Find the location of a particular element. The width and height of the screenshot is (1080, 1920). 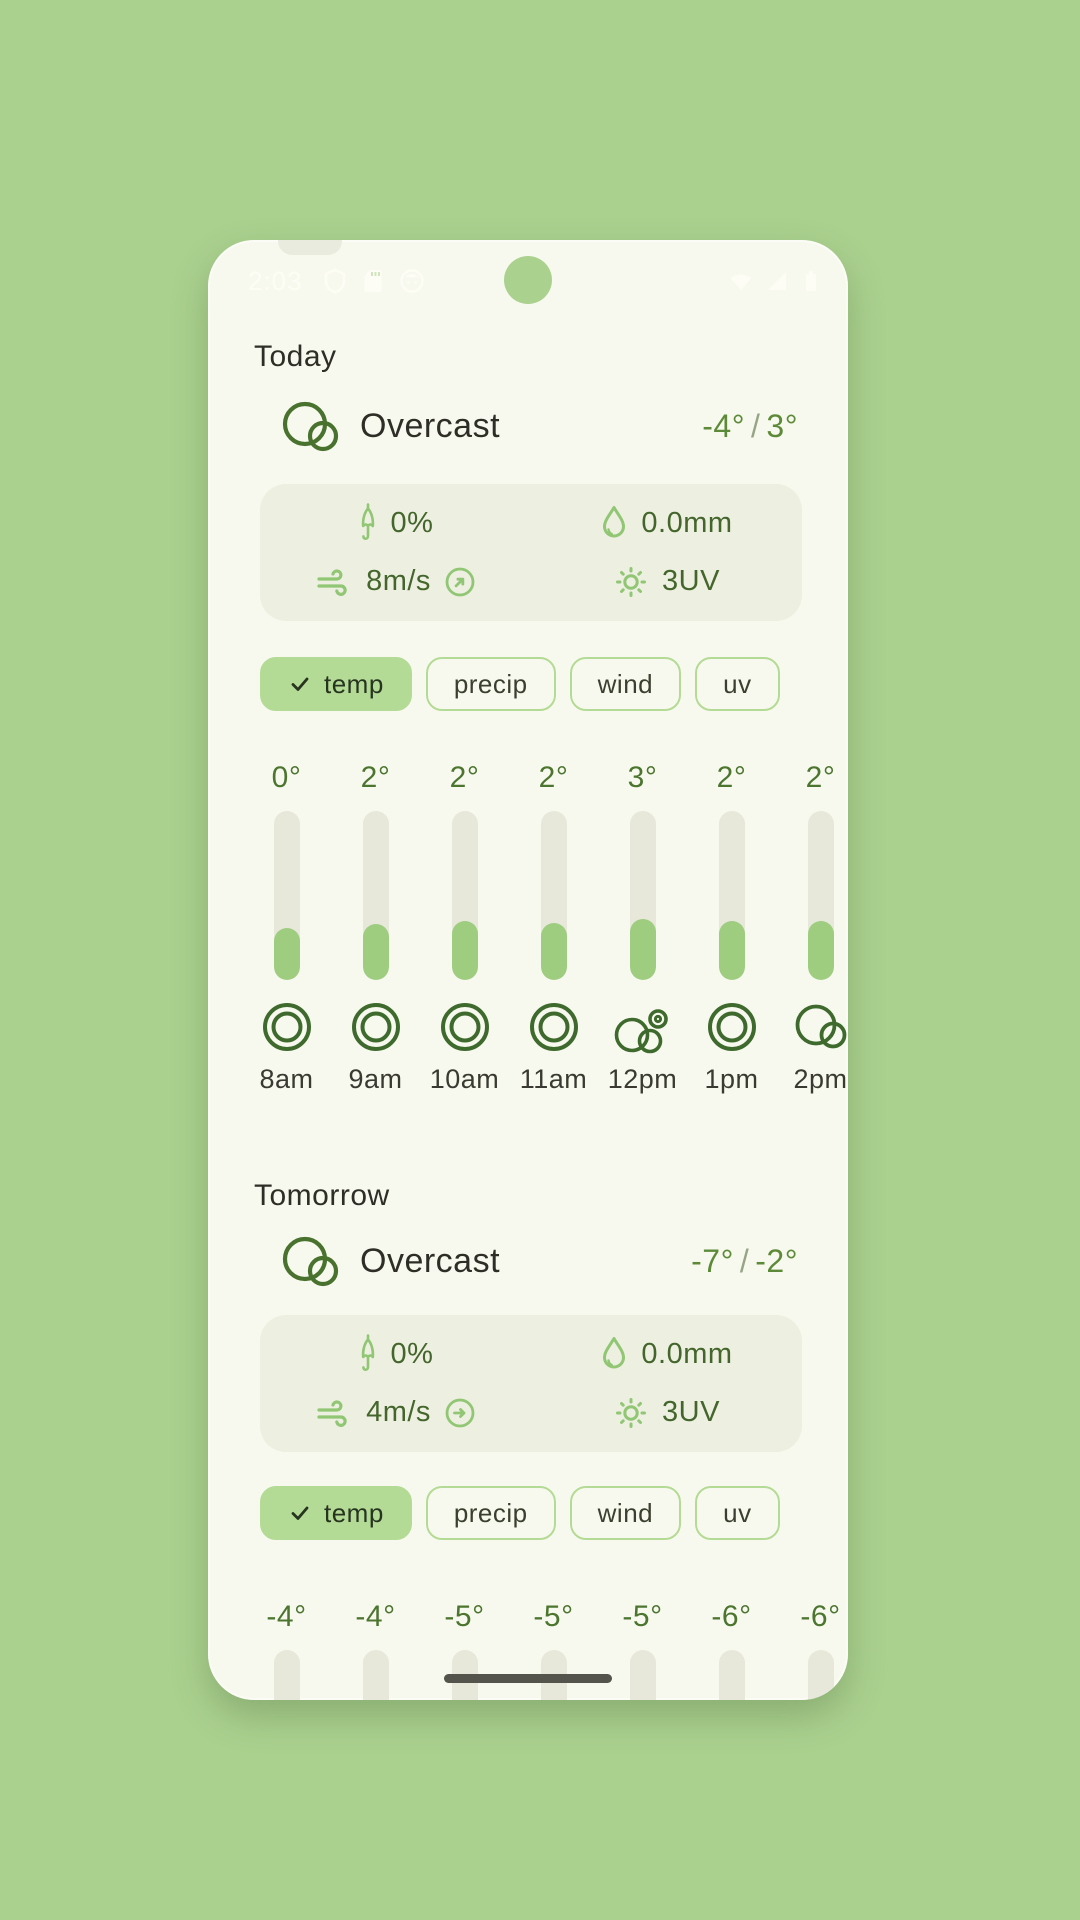

today-section-title: Today is located at coordinates (295, 356).